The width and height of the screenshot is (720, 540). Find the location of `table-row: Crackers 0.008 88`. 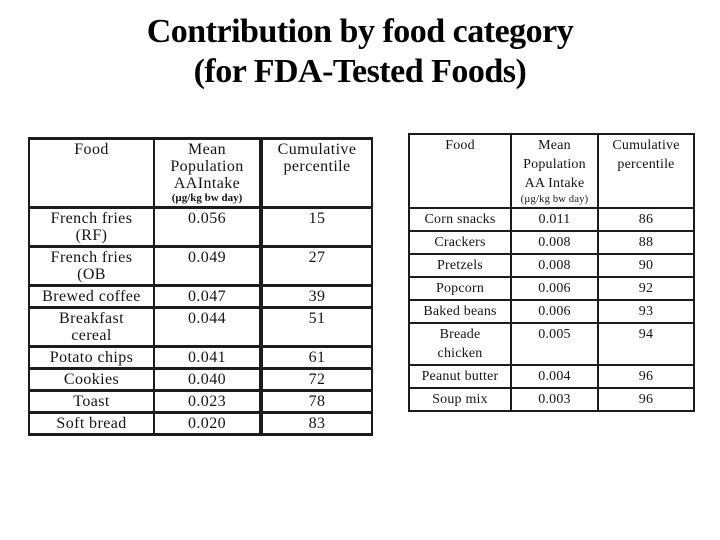

table-row: Crackers 0.008 88 is located at coordinates (551, 242).